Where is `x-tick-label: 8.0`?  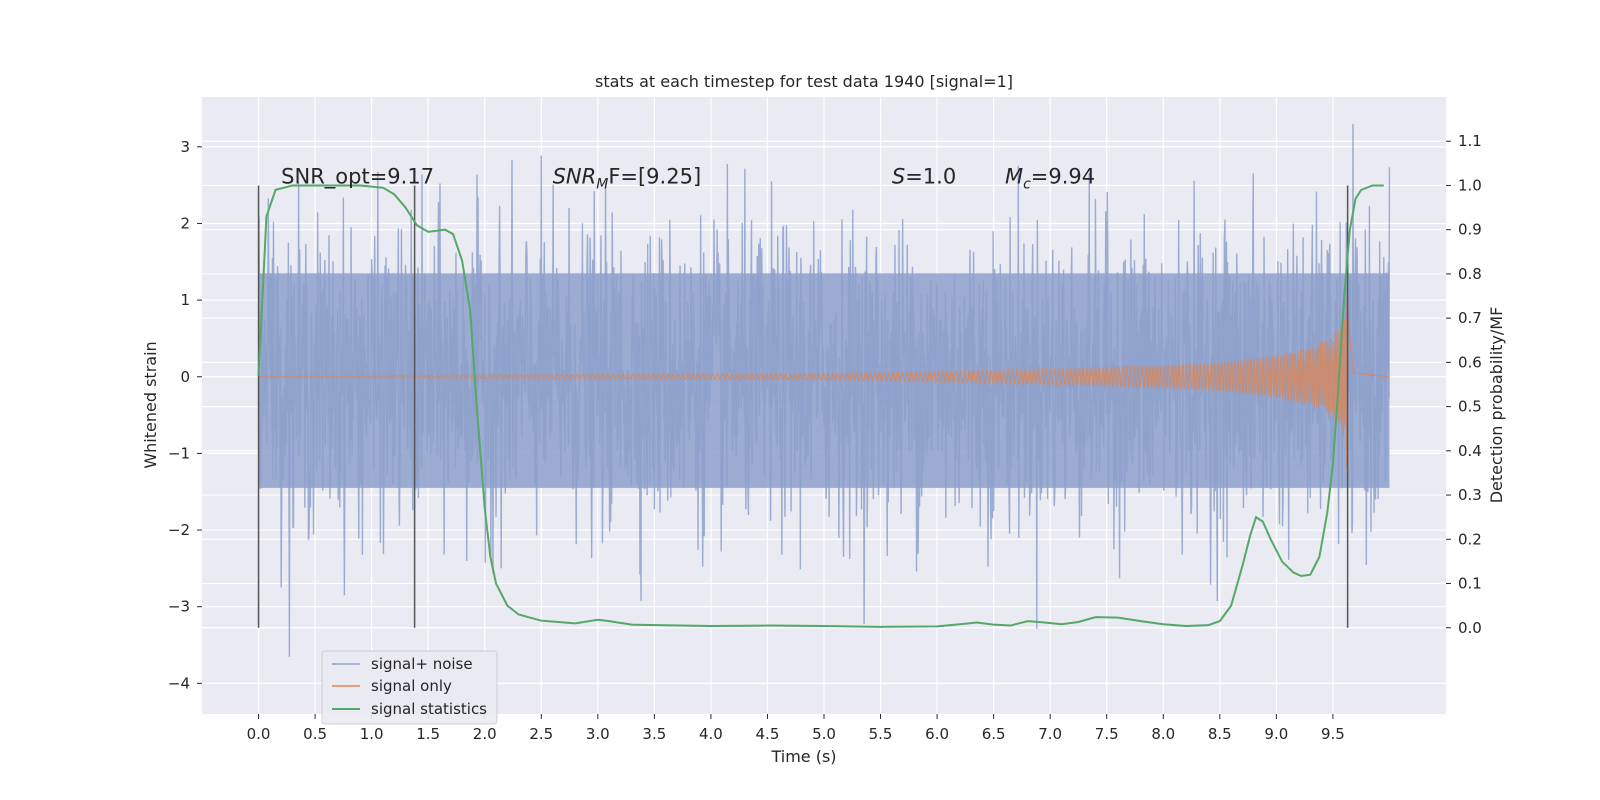 x-tick-label: 8.0 is located at coordinates (1163, 734).